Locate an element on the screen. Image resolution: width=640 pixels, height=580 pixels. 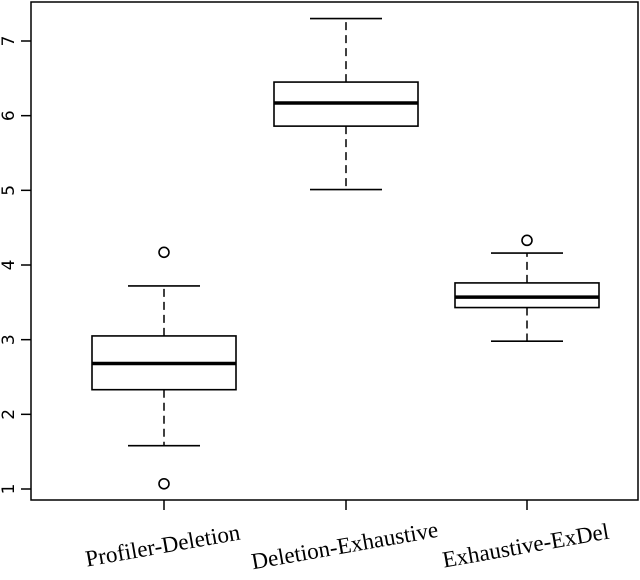
x-tick-label: Deletion-Exhaustive is located at coordinates (344, 545).